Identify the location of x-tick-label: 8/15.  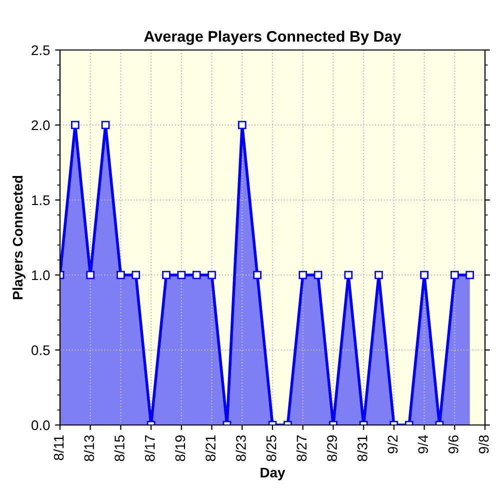
(119, 448).